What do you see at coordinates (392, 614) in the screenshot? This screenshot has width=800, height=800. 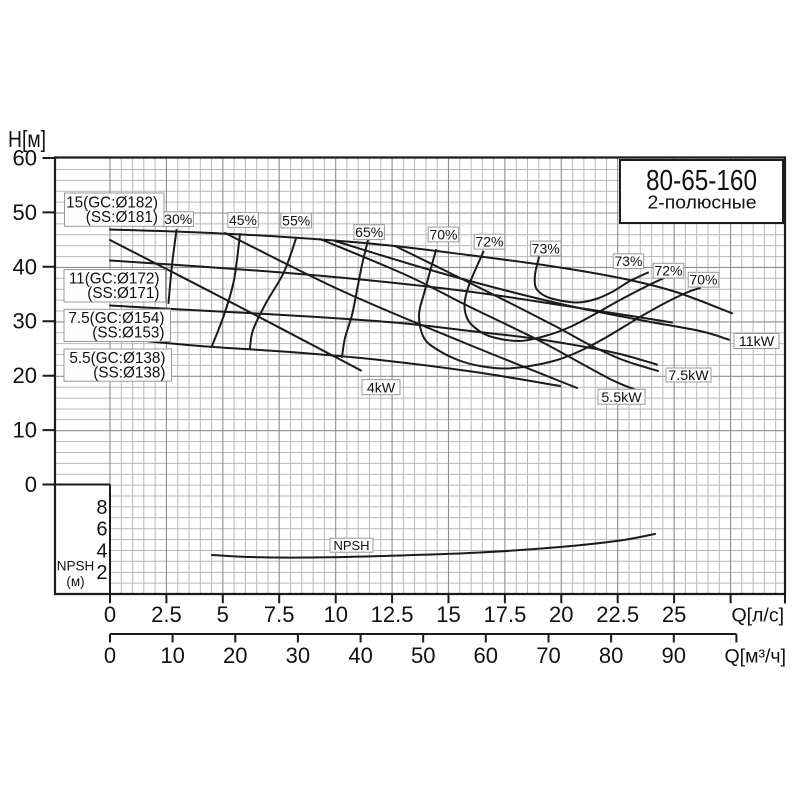 I see `svg-text: 12.5` at bounding box center [392, 614].